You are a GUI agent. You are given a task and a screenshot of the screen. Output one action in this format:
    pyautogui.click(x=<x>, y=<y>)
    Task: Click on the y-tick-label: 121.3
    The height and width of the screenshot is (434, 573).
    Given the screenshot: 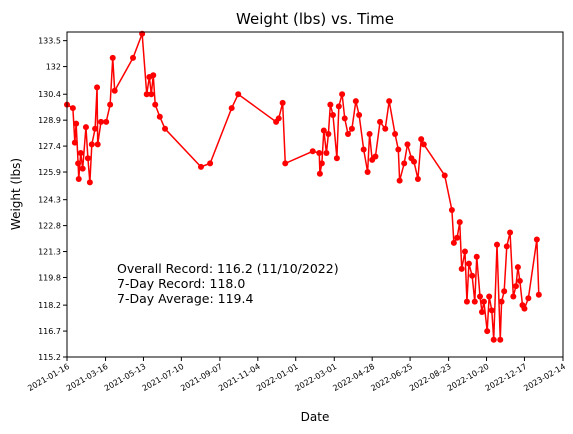 What is the action you would take?
    pyautogui.click(x=49, y=252)
    